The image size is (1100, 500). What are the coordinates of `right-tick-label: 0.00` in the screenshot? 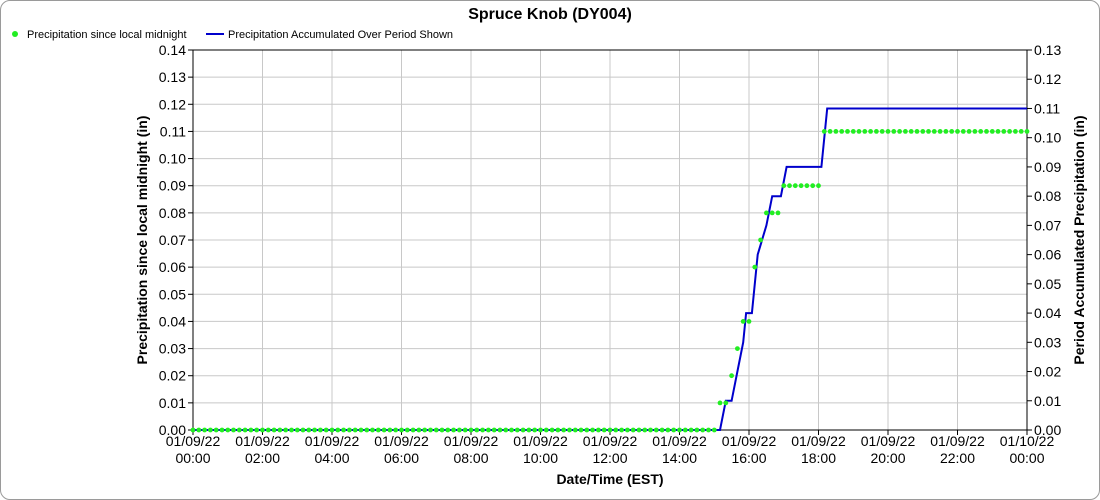 It's located at (1047, 430).